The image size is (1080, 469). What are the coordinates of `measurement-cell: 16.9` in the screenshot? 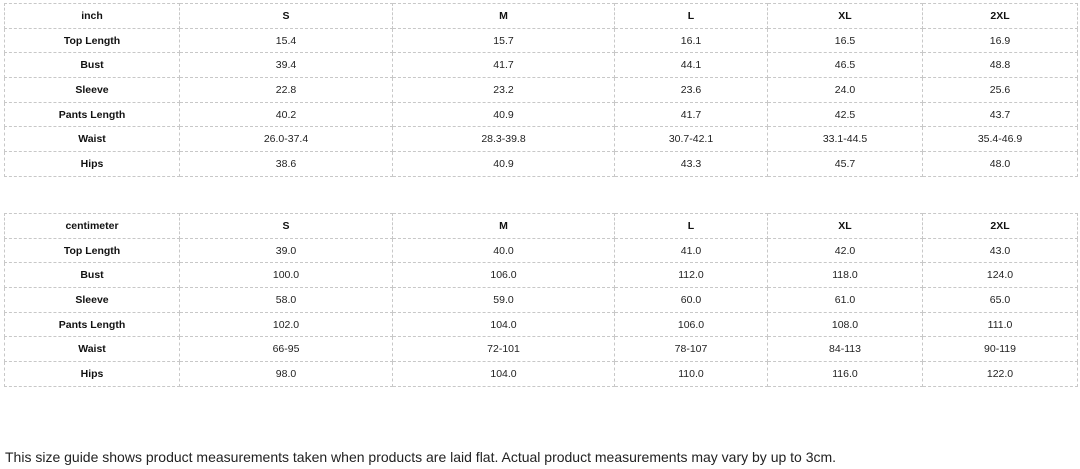 It's located at (1000, 40).